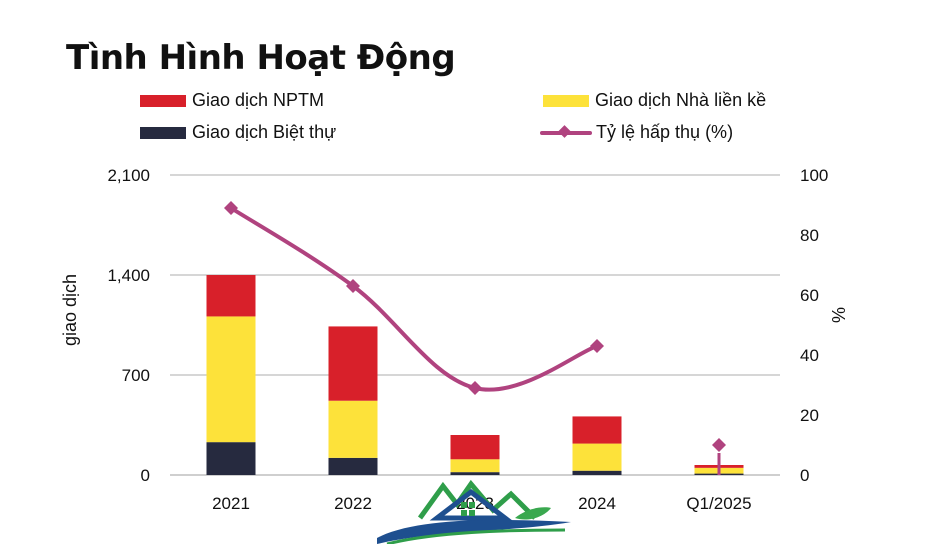  I want to click on legend-item-nha-lien-ke: Giao dịch Nhà liền kề, so click(654, 100).